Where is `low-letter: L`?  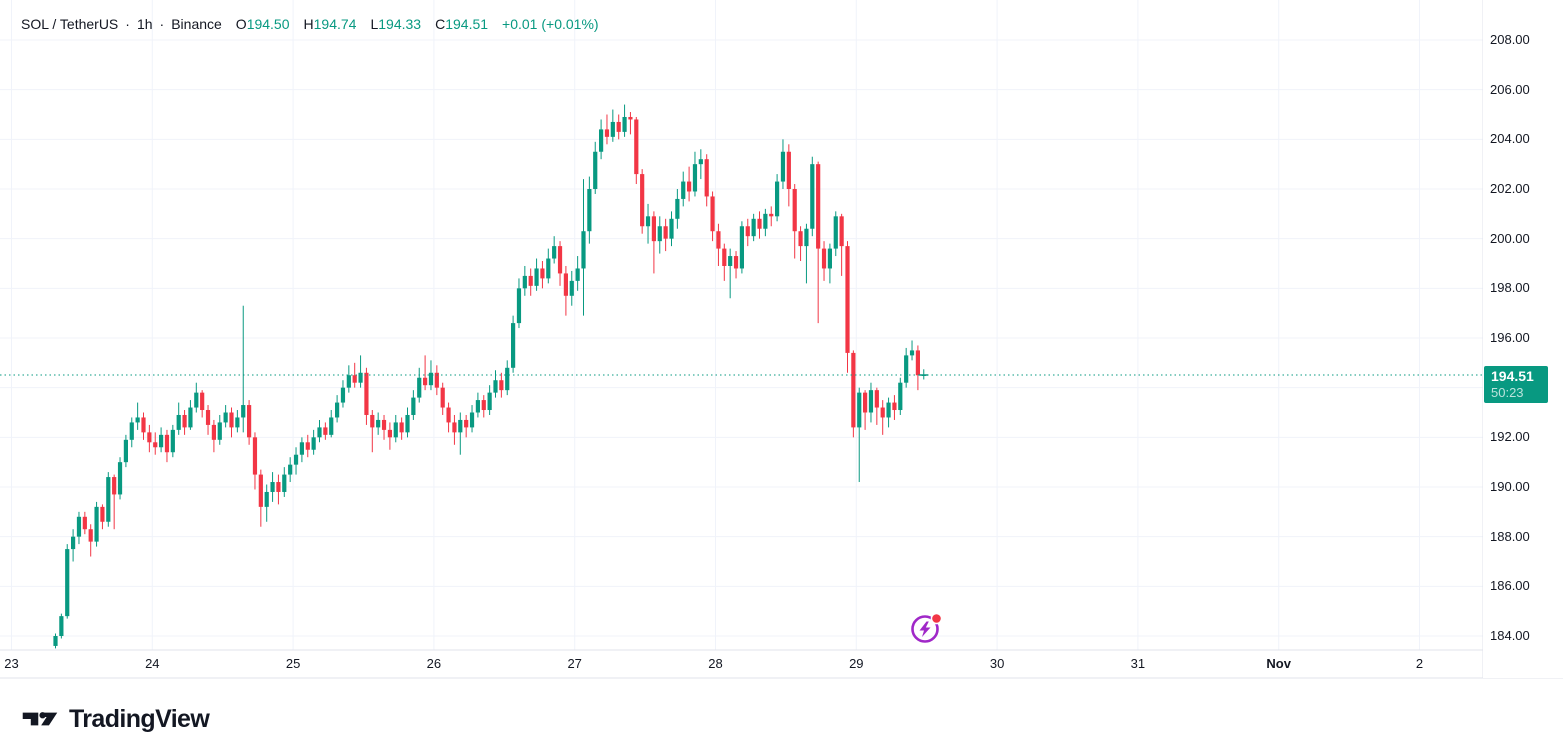
low-letter: L is located at coordinates (374, 24).